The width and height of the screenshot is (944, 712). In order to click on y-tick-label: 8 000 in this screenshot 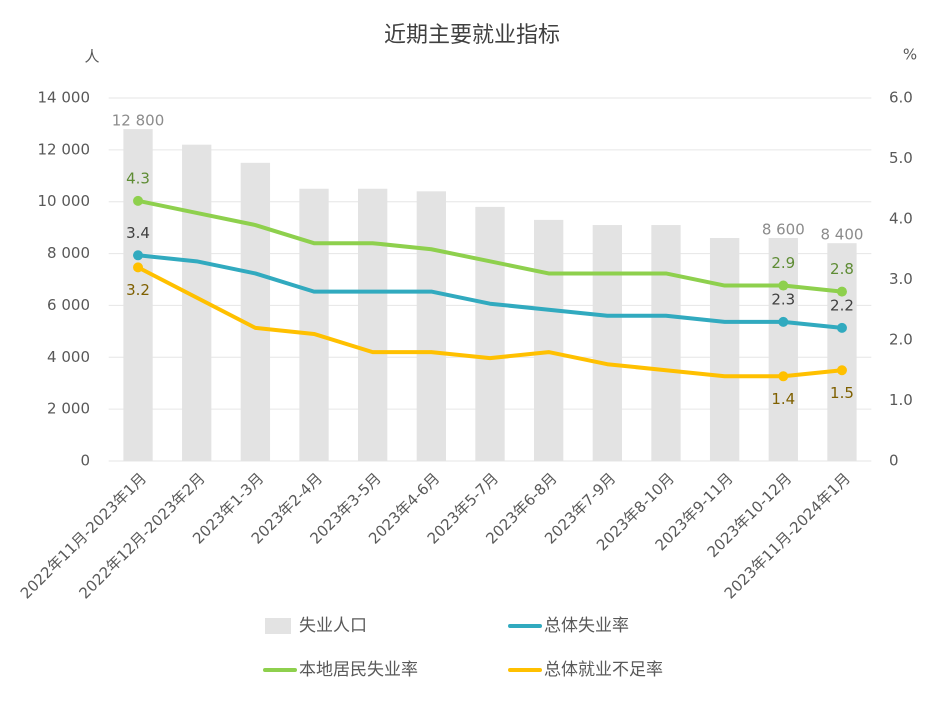, I will do `click(68, 253)`.